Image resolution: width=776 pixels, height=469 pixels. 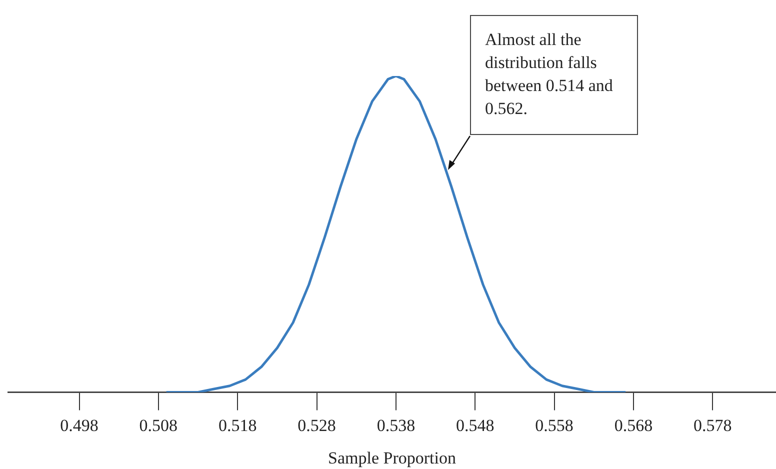 I want to click on x-tick-label: 0.498, so click(x=79, y=425).